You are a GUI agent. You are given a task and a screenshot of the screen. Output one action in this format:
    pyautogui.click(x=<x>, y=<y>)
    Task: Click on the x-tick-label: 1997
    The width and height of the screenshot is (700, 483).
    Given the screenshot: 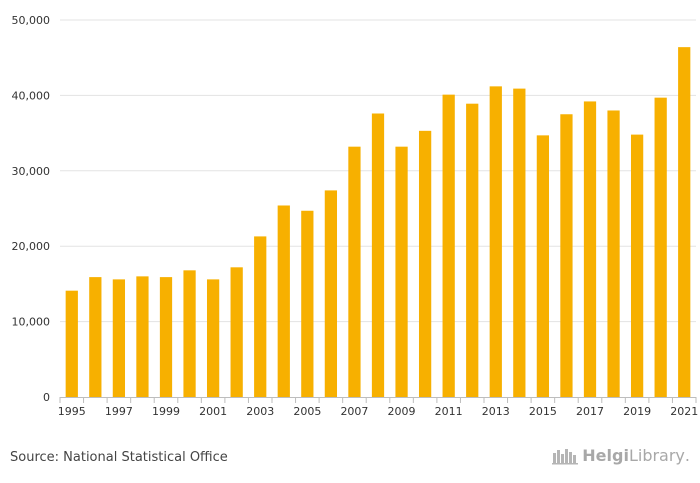 What is the action you would take?
    pyautogui.click(x=119, y=411)
    